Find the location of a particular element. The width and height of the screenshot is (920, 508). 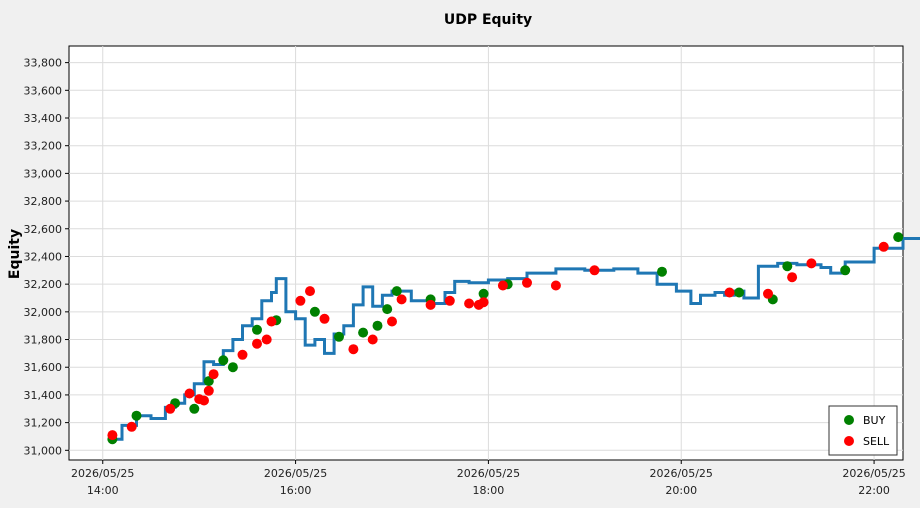

x-tick-time-label: 18:00 is located at coordinates (489, 490).